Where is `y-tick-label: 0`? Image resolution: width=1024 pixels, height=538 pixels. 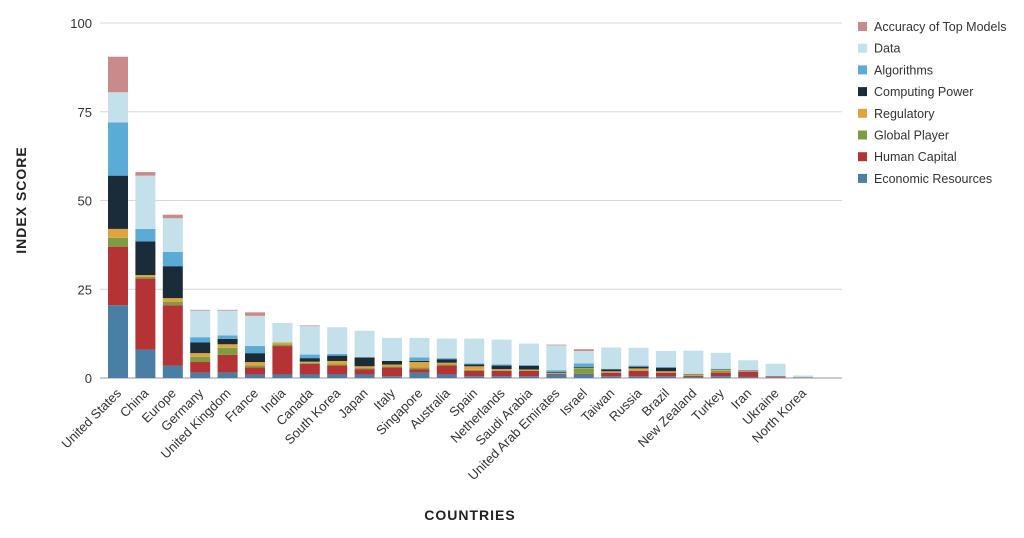 y-tick-label: 0 is located at coordinates (88, 378).